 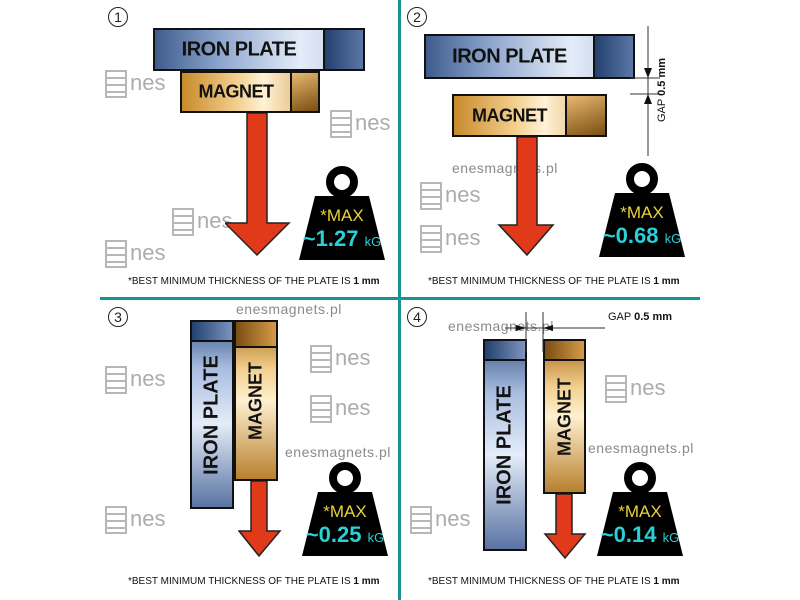 I want to click on panel-number: 4, so click(x=417, y=317).